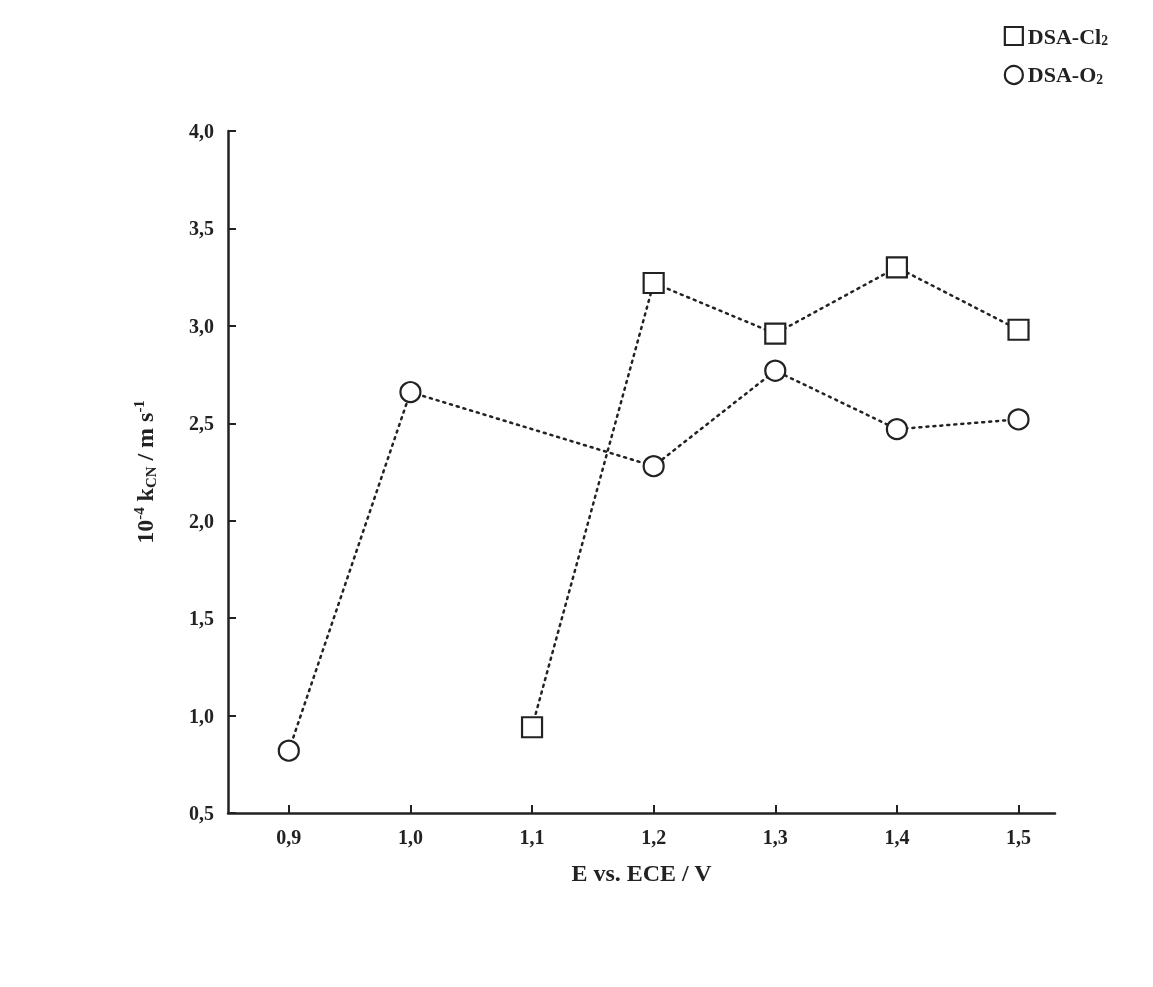  Describe the element at coordinates (201, 228) in the screenshot. I see `y-tick-label: 3,5` at that location.